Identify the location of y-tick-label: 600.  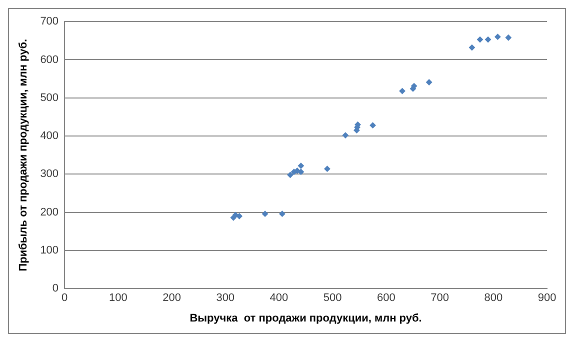
(49, 60).